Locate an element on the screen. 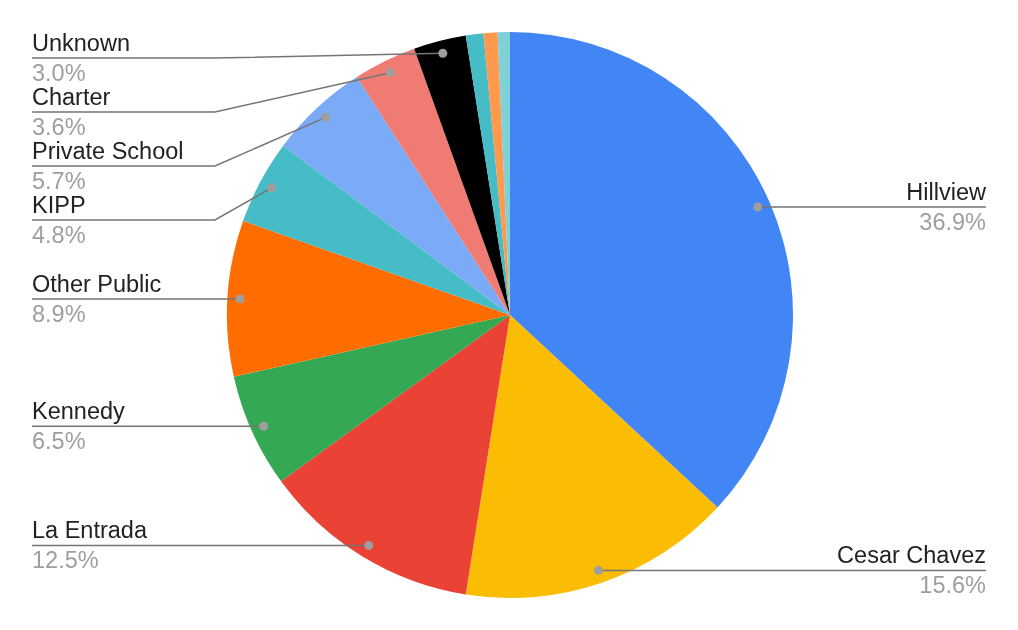 The height and width of the screenshot is (630, 1018). slice-label: Charter is located at coordinates (71, 97).